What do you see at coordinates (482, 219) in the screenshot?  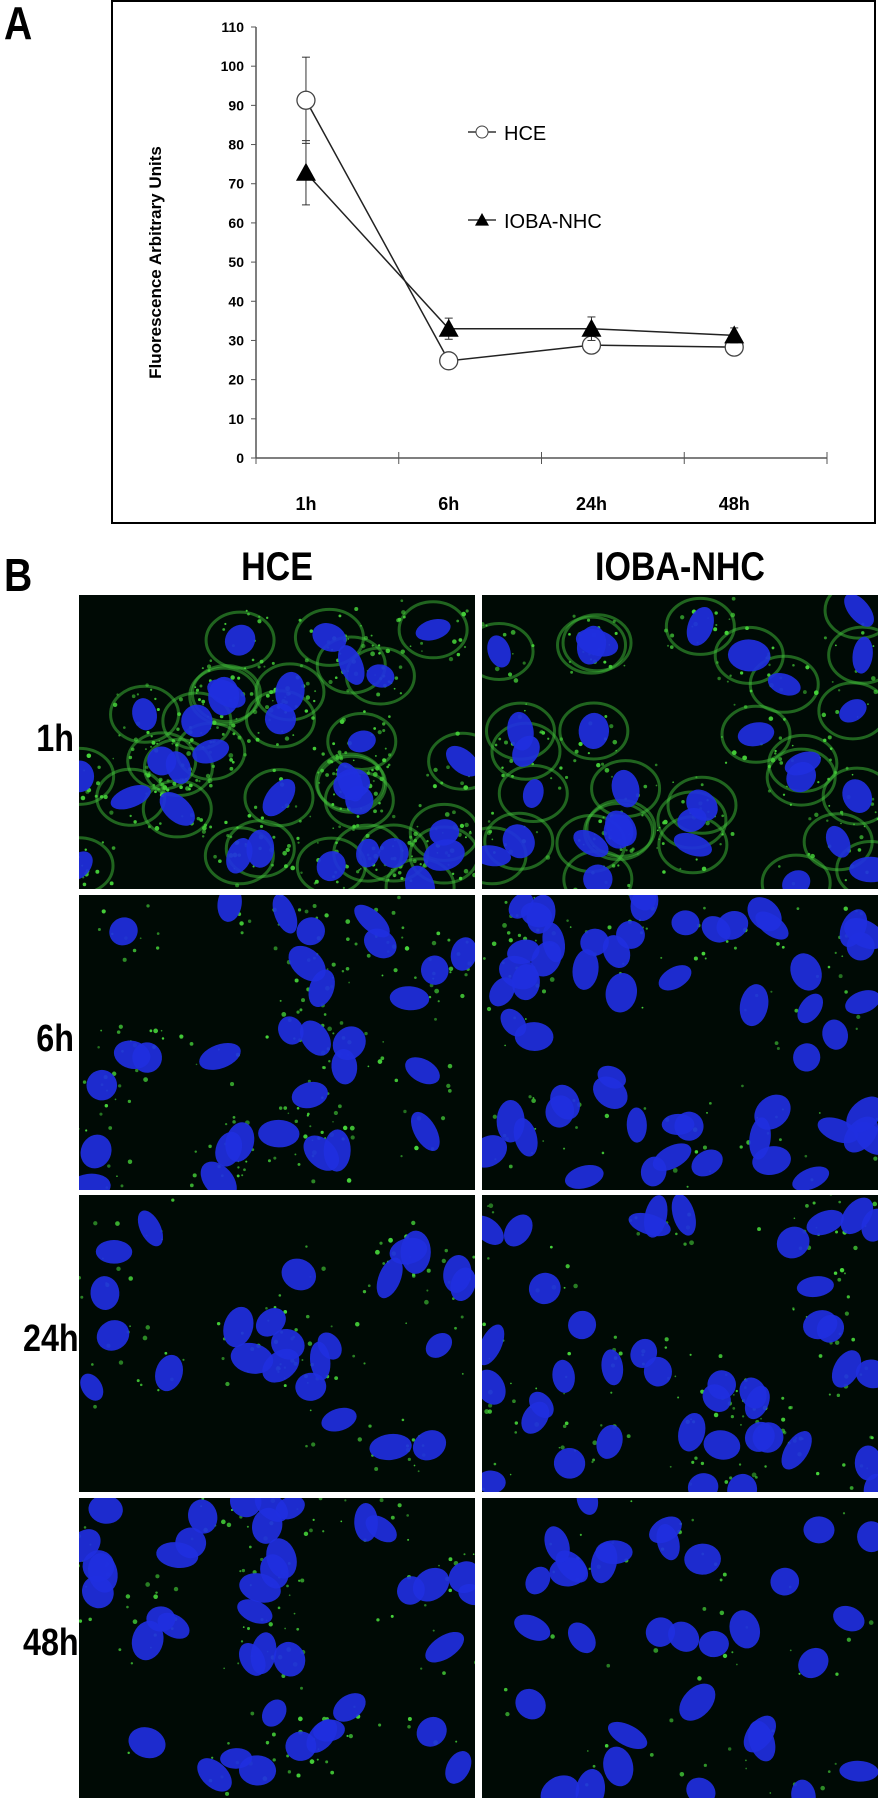 I see `legend-marker-ioba-nhc` at bounding box center [482, 219].